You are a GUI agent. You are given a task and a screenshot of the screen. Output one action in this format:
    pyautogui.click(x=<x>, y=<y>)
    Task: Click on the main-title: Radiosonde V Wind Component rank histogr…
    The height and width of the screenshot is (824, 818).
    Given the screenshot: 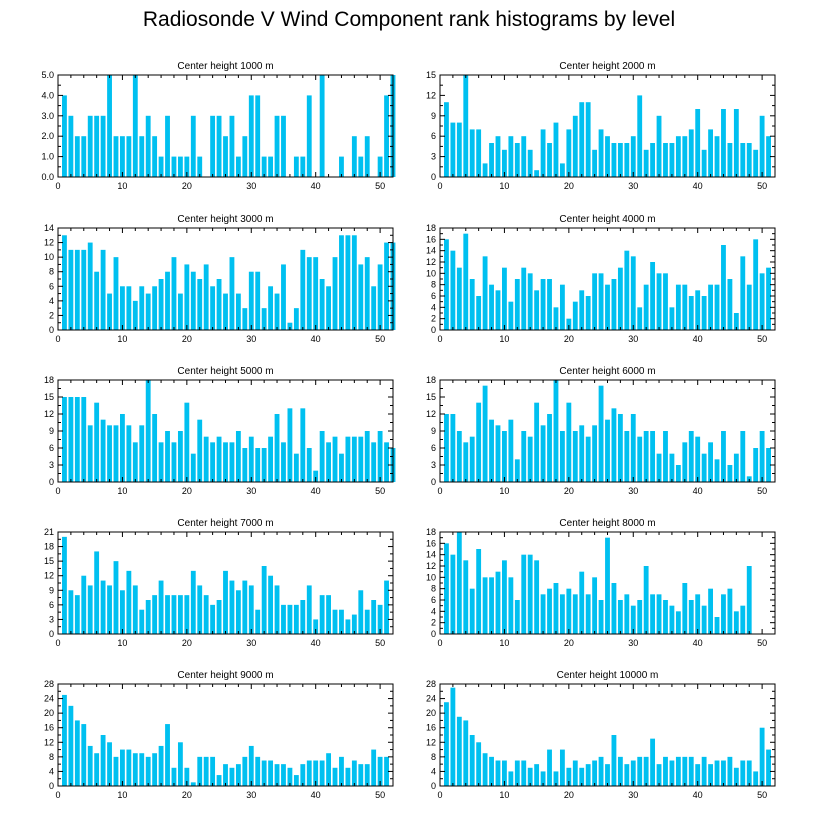 What is the action you would take?
    pyautogui.click(x=409, y=19)
    